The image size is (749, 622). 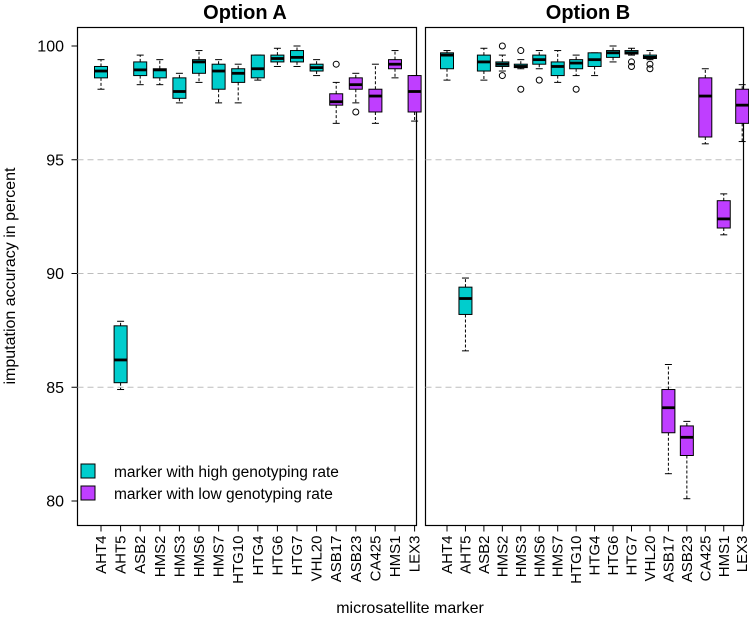 What do you see at coordinates (55, 160) in the screenshot?
I see `y-tick-label: 95` at bounding box center [55, 160].